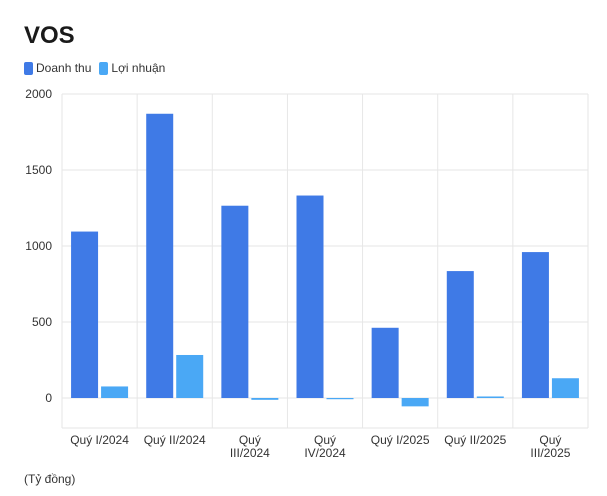 Image resolution: width=607 pixels, height=496 pixels. I want to click on legend-label-revenue: Doanh thu, so click(64, 68).